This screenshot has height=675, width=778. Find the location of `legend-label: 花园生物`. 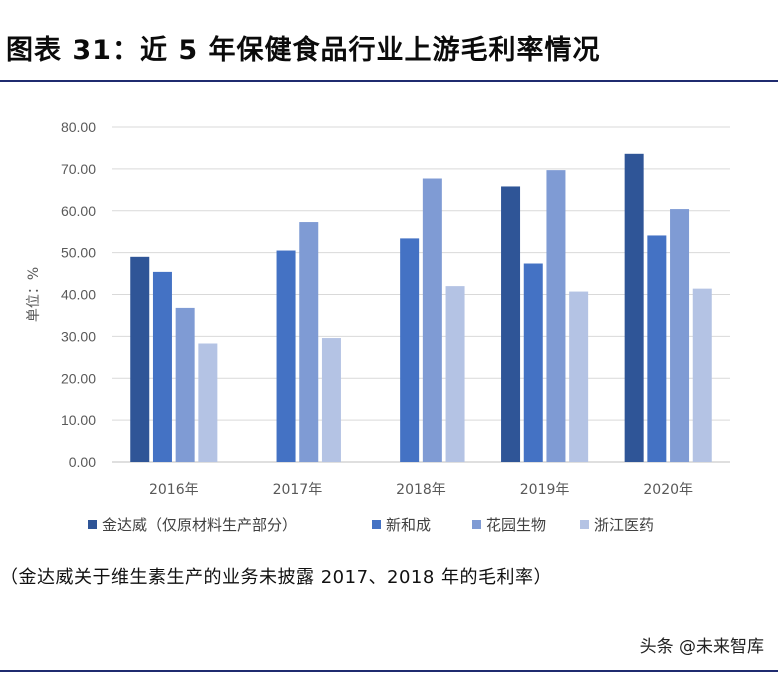

legend-label: 花园生物 is located at coordinates (516, 525).